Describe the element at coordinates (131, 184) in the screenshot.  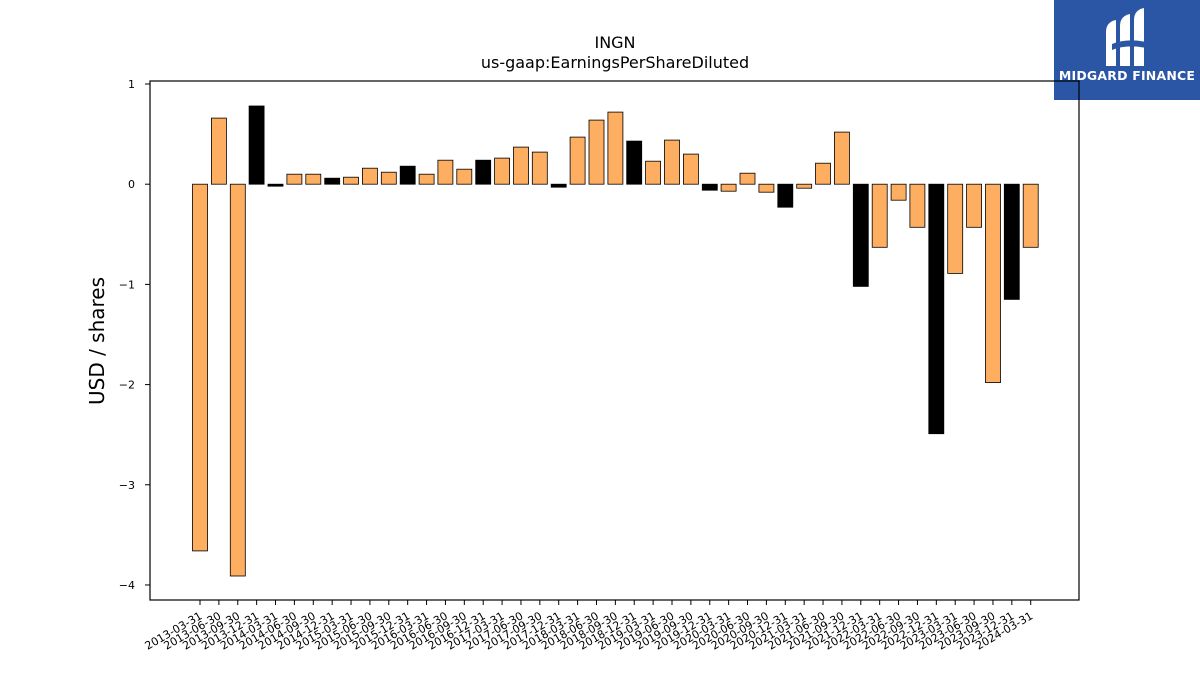
I see `y-tick-label: 0` at that location.